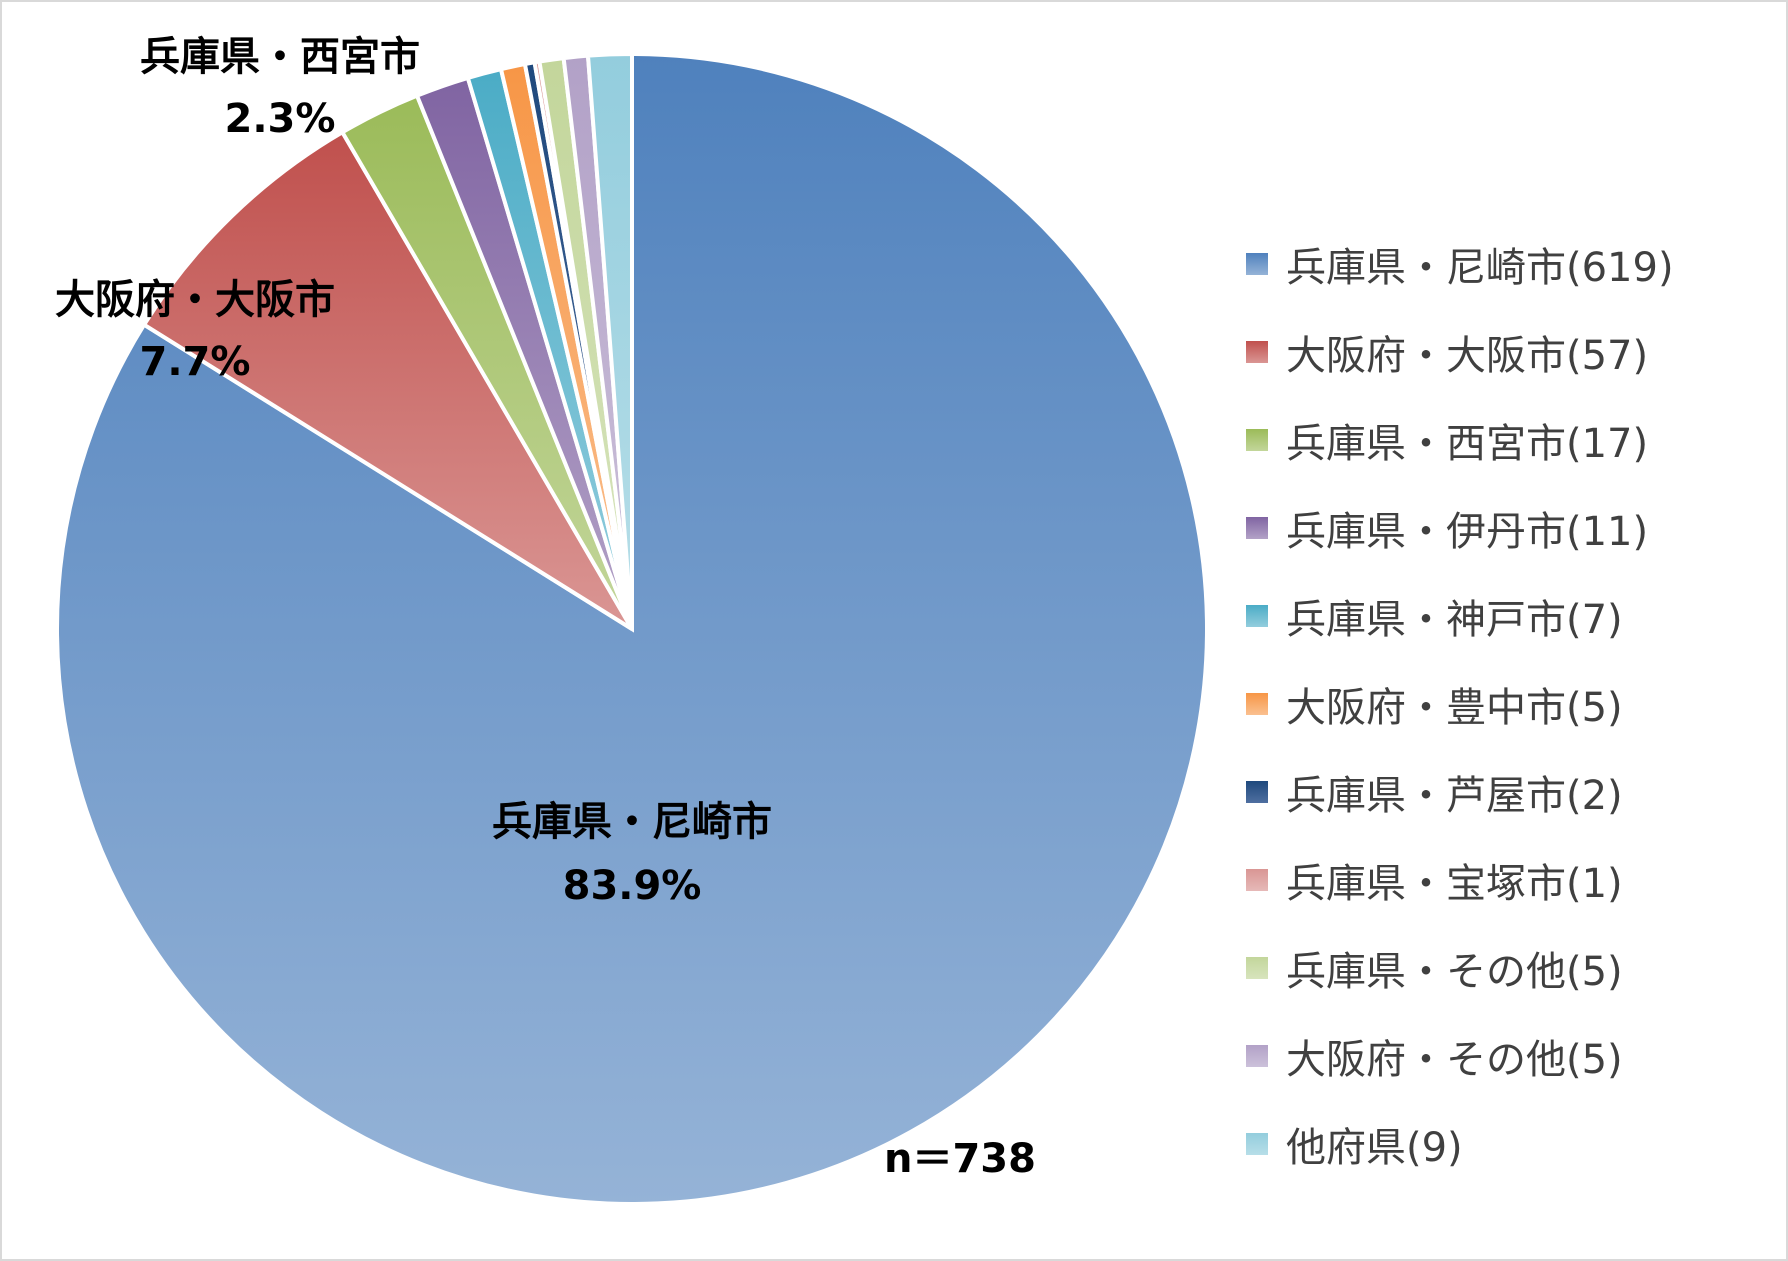 Image resolution: width=1788 pixels, height=1261 pixels. What do you see at coordinates (195, 362) in the screenshot?
I see `slice-label-percent-1: 7.7%` at bounding box center [195, 362].